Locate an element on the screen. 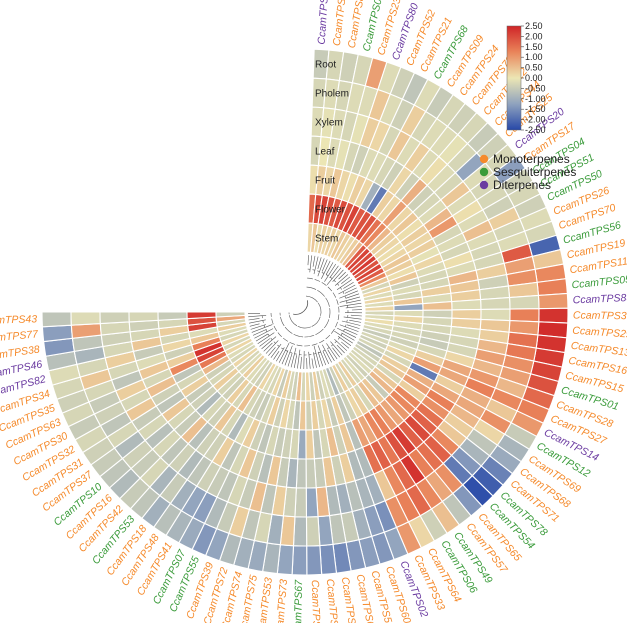 The height and width of the screenshot is (623, 627). color-bar-tick-label: -0.50 is located at coordinates (535, 88).